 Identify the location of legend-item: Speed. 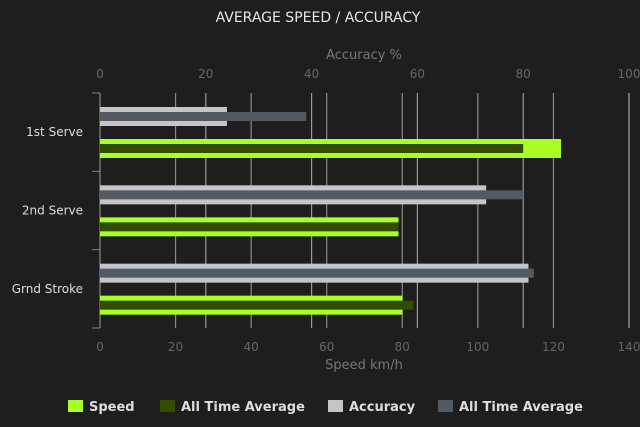
(101, 407).